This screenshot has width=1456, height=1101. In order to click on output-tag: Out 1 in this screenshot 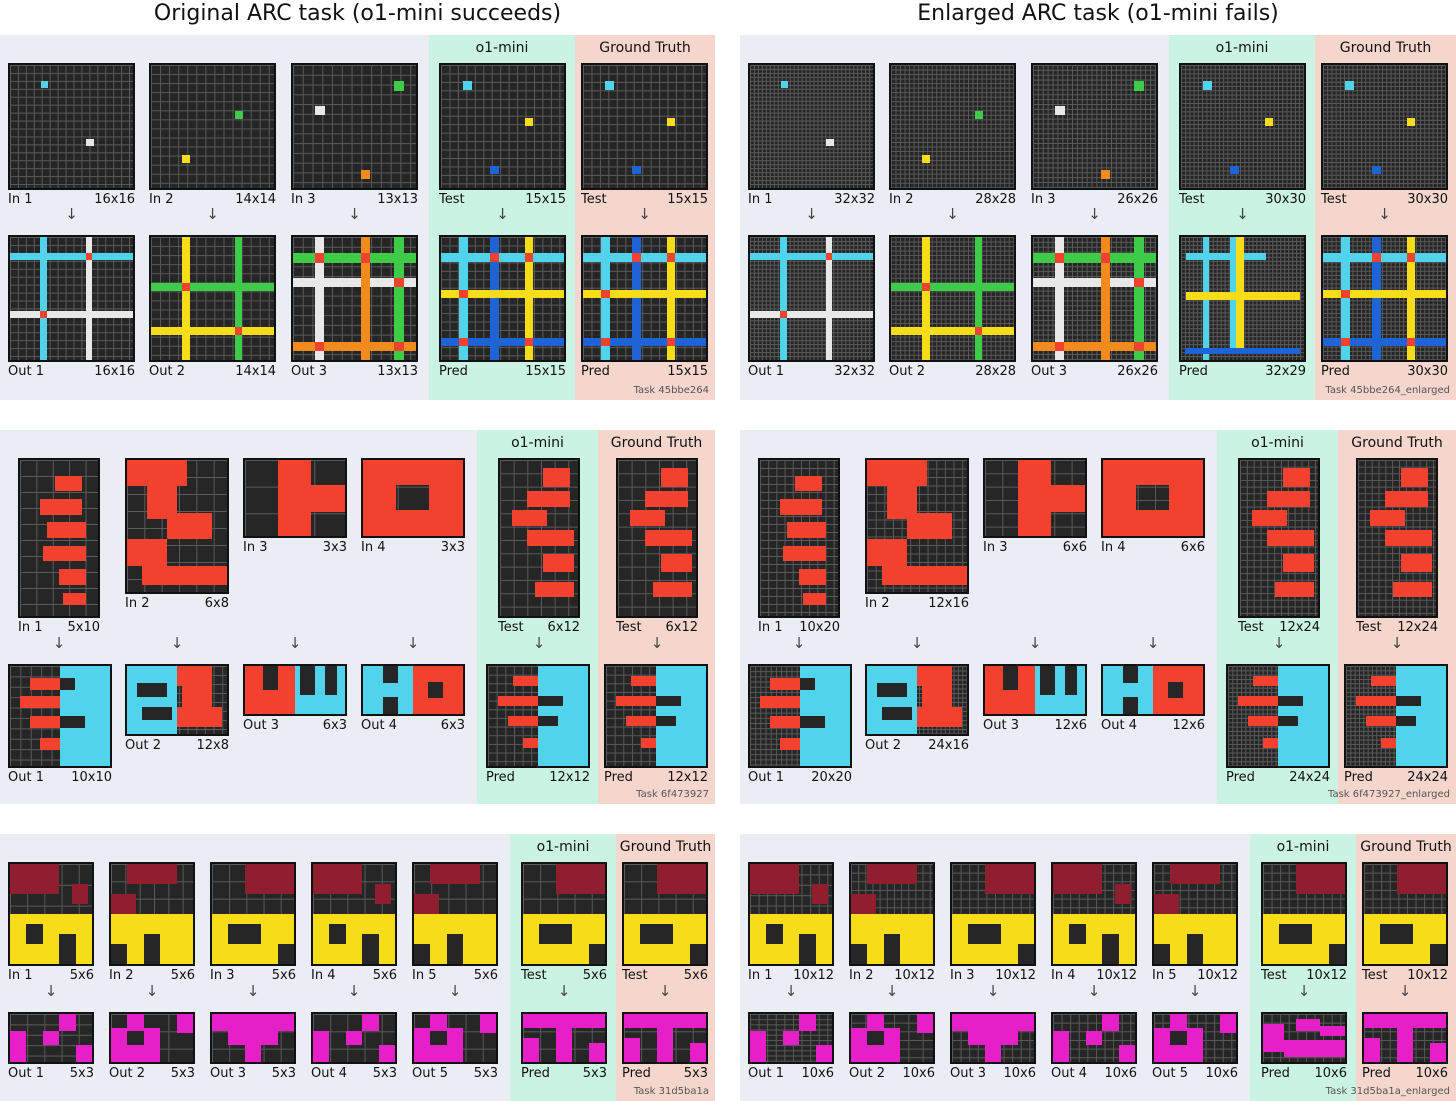, I will do `click(766, 777)`.